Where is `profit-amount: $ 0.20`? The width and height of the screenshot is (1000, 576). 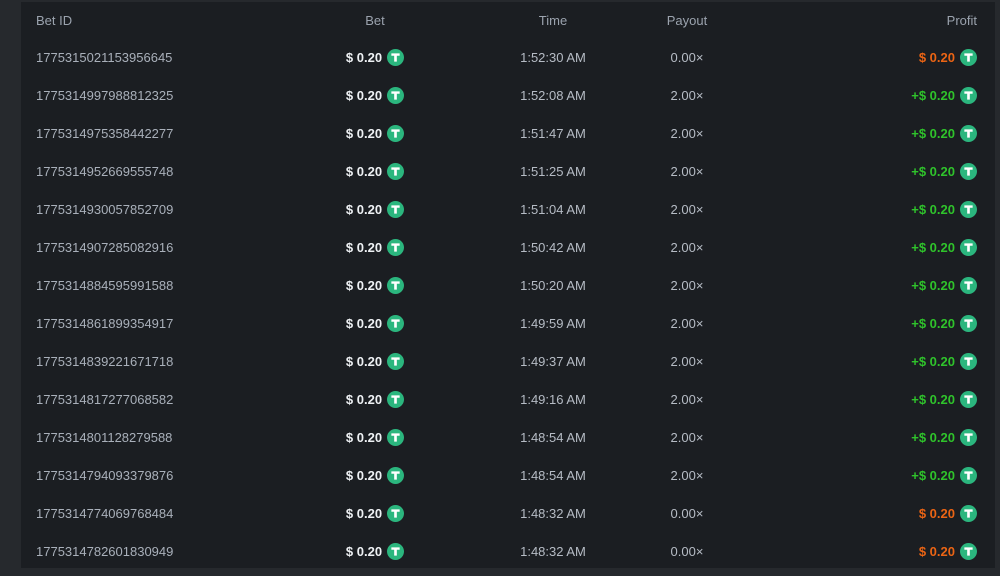 profit-amount: $ 0.20 is located at coordinates (936, 513).